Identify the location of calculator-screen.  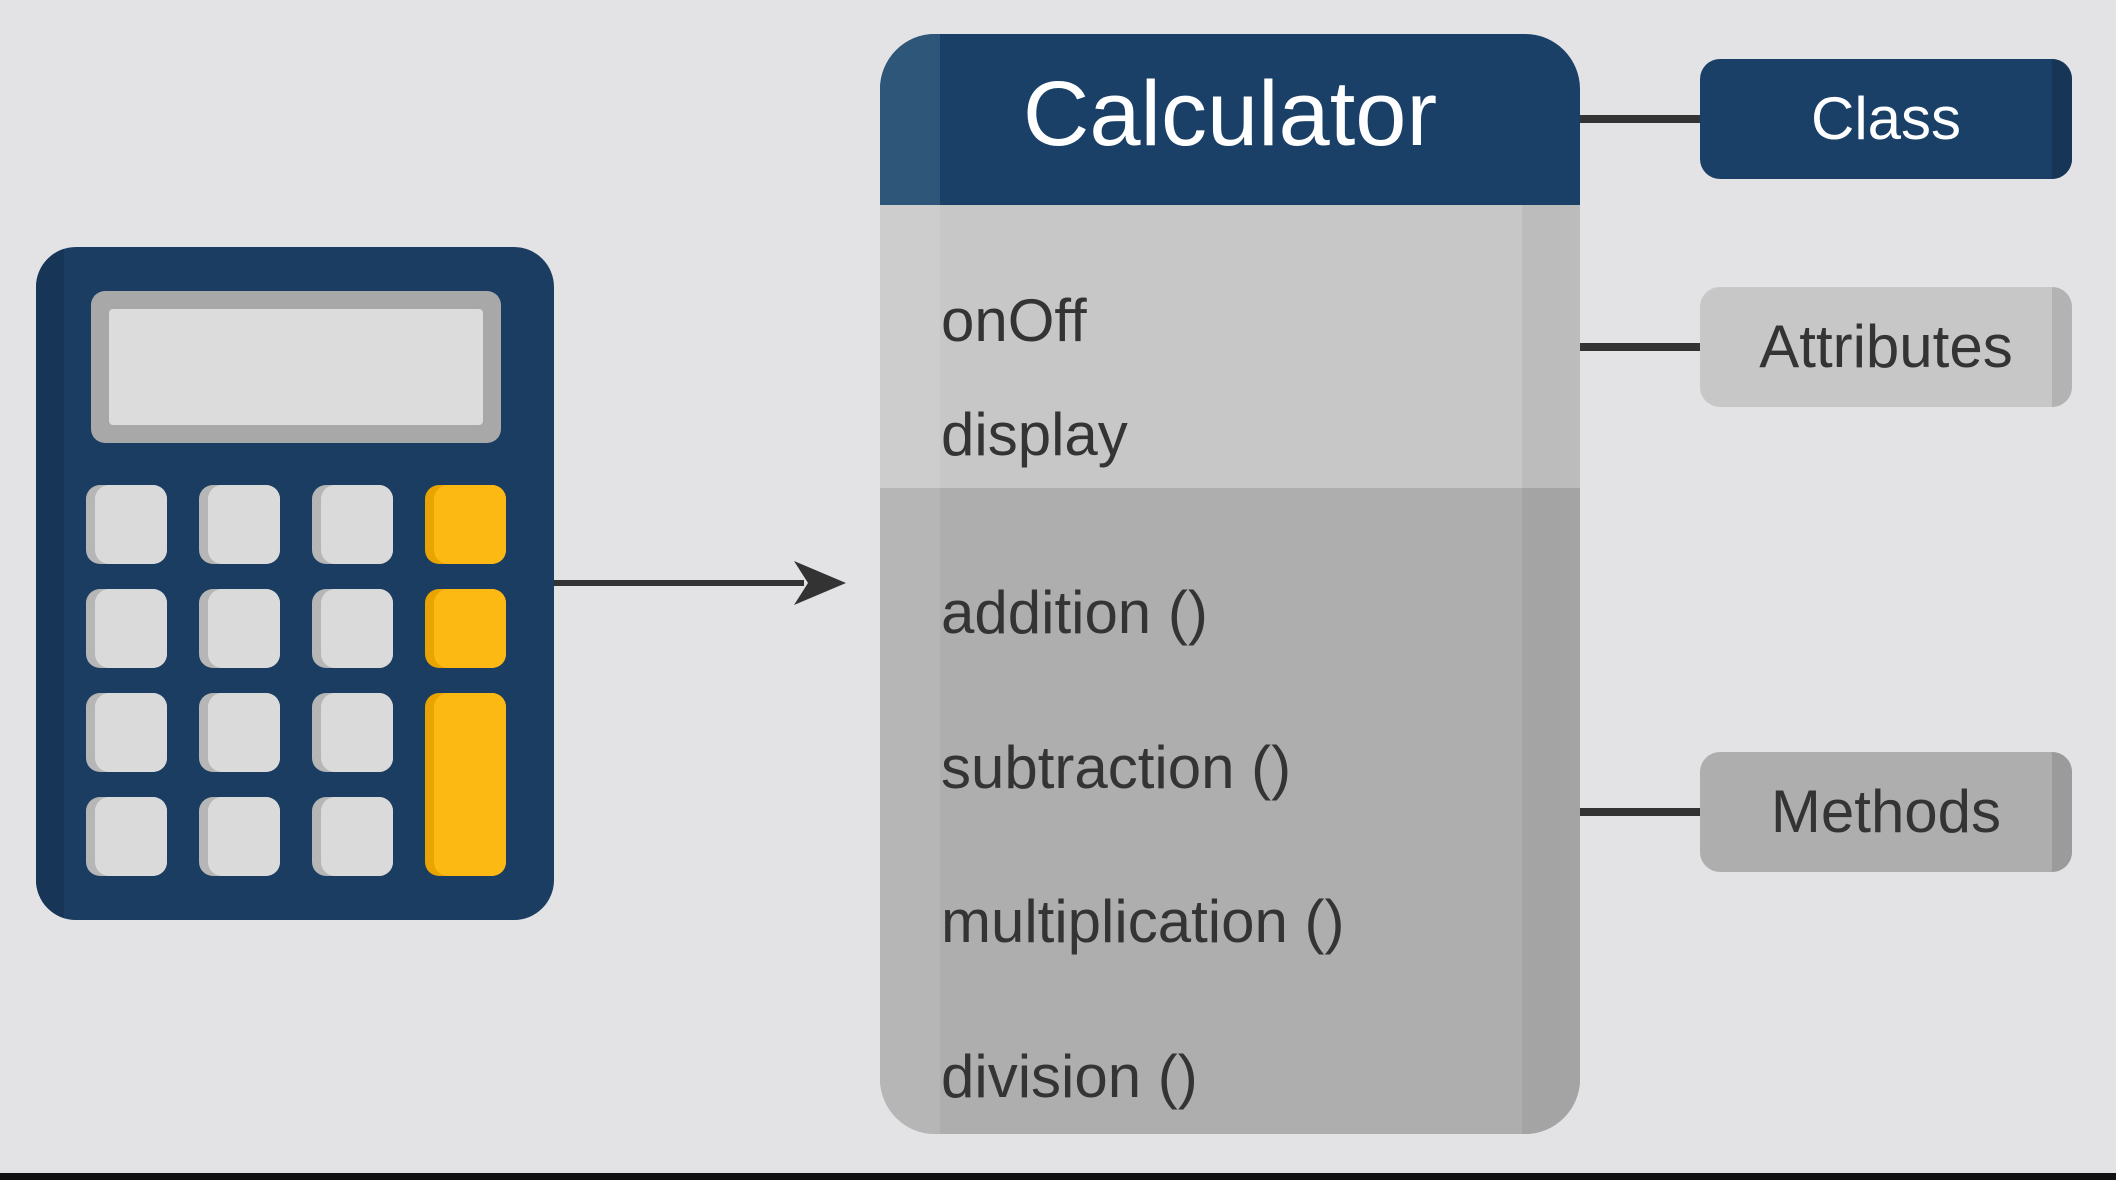
(296, 367).